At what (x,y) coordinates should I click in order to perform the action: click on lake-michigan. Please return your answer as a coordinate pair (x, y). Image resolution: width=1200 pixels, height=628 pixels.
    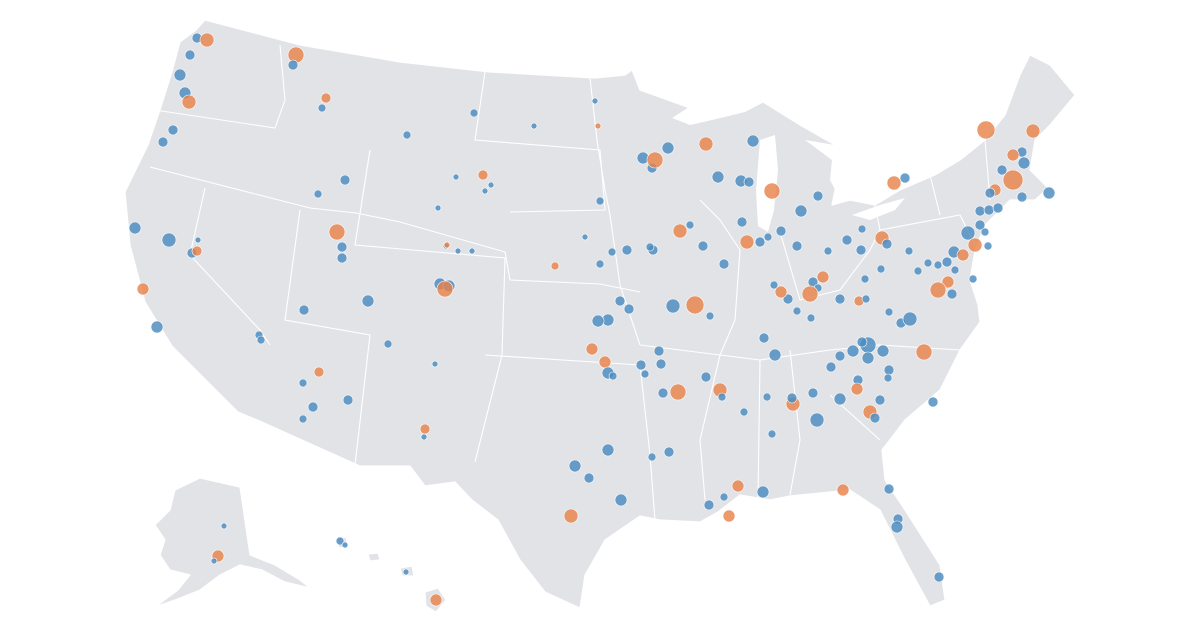
    Looking at the image, I should click on (767, 183).